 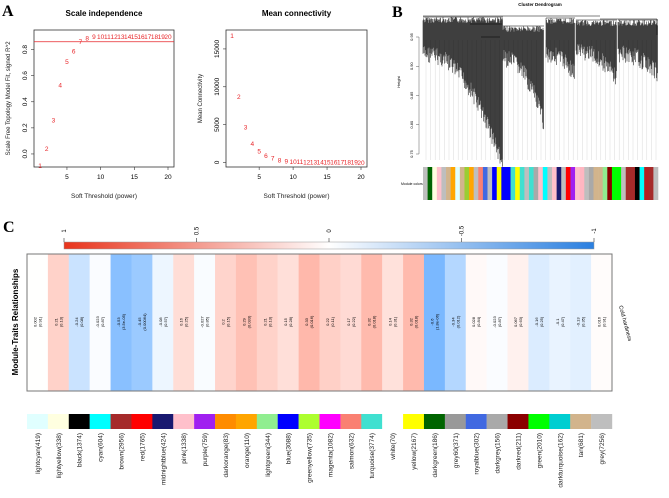 I want to click on correlation-value: -0.023, so click(x=97, y=322).